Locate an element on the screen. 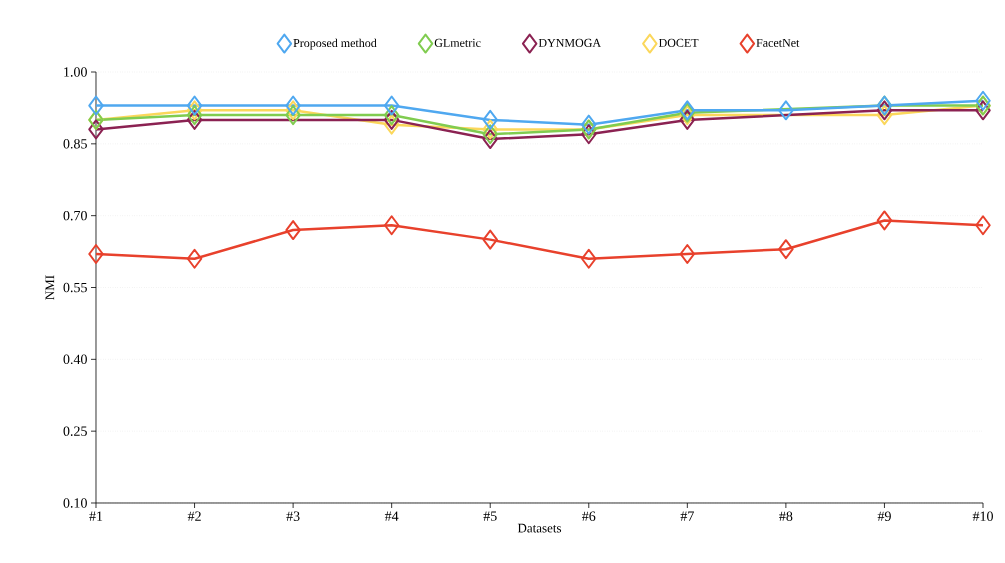 This screenshot has width=1005, height=563. y-tick-label: 0.55 is located at coordinates (75, 287).